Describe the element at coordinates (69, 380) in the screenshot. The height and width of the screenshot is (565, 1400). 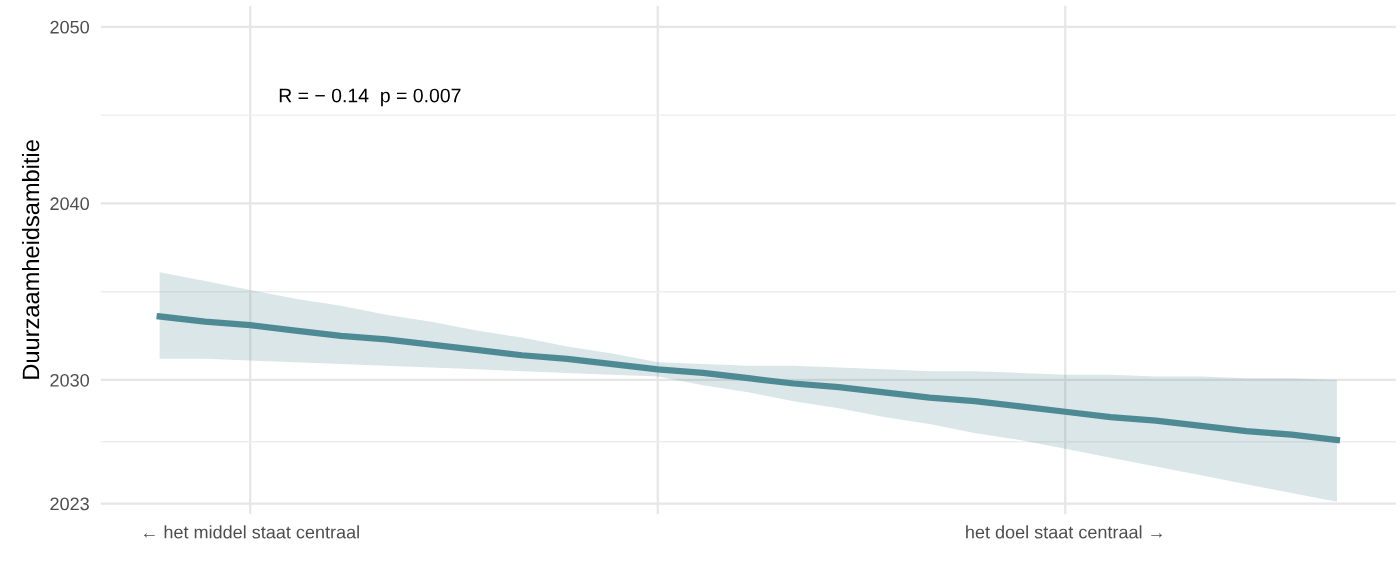
I see `y-tick-label: 2030` at that location.